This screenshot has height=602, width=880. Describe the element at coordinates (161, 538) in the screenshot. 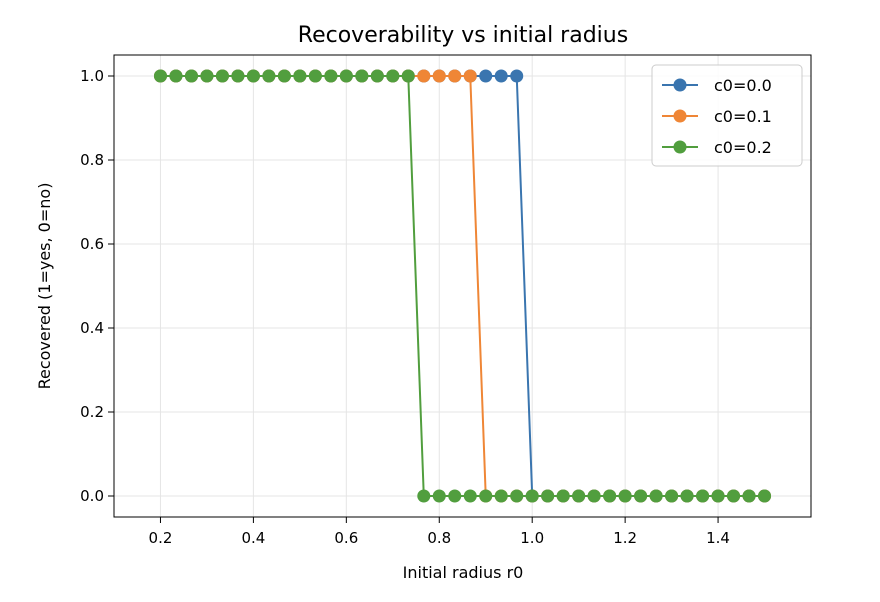

I see `x-tick-label: 0.2` at that location.